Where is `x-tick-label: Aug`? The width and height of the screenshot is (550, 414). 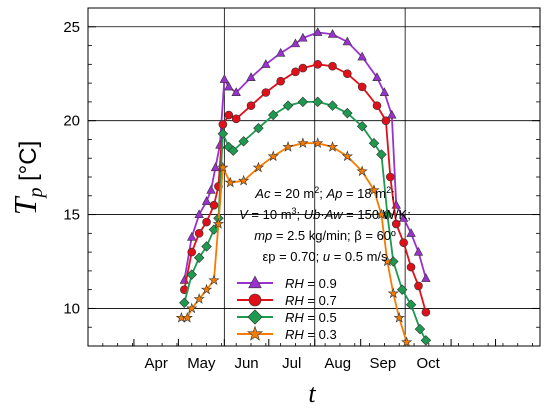
x-tick-label: Aug is located at coordinates (337, 363).